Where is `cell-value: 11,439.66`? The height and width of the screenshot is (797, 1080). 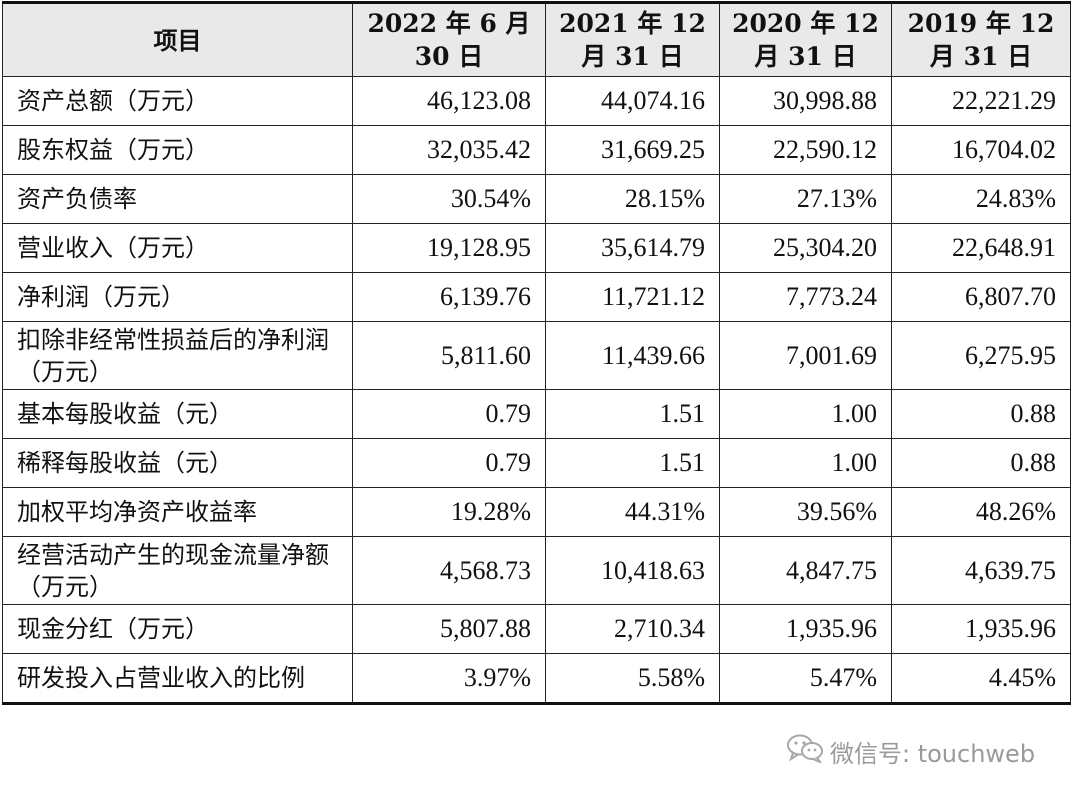 cell-value: 11,439.66 is located at coordinates (632, 355).